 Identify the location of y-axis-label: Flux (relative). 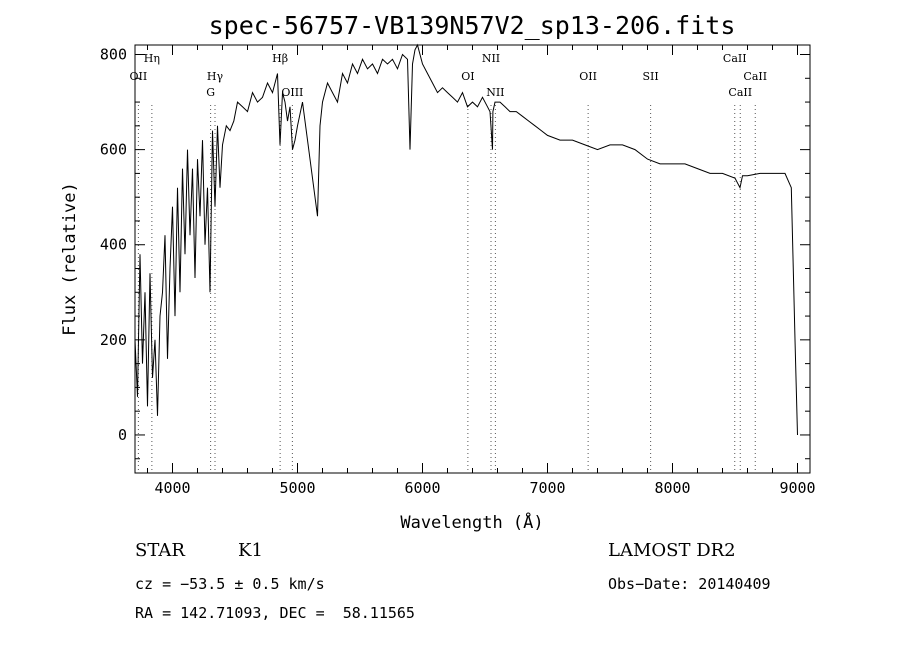
(70, 259).